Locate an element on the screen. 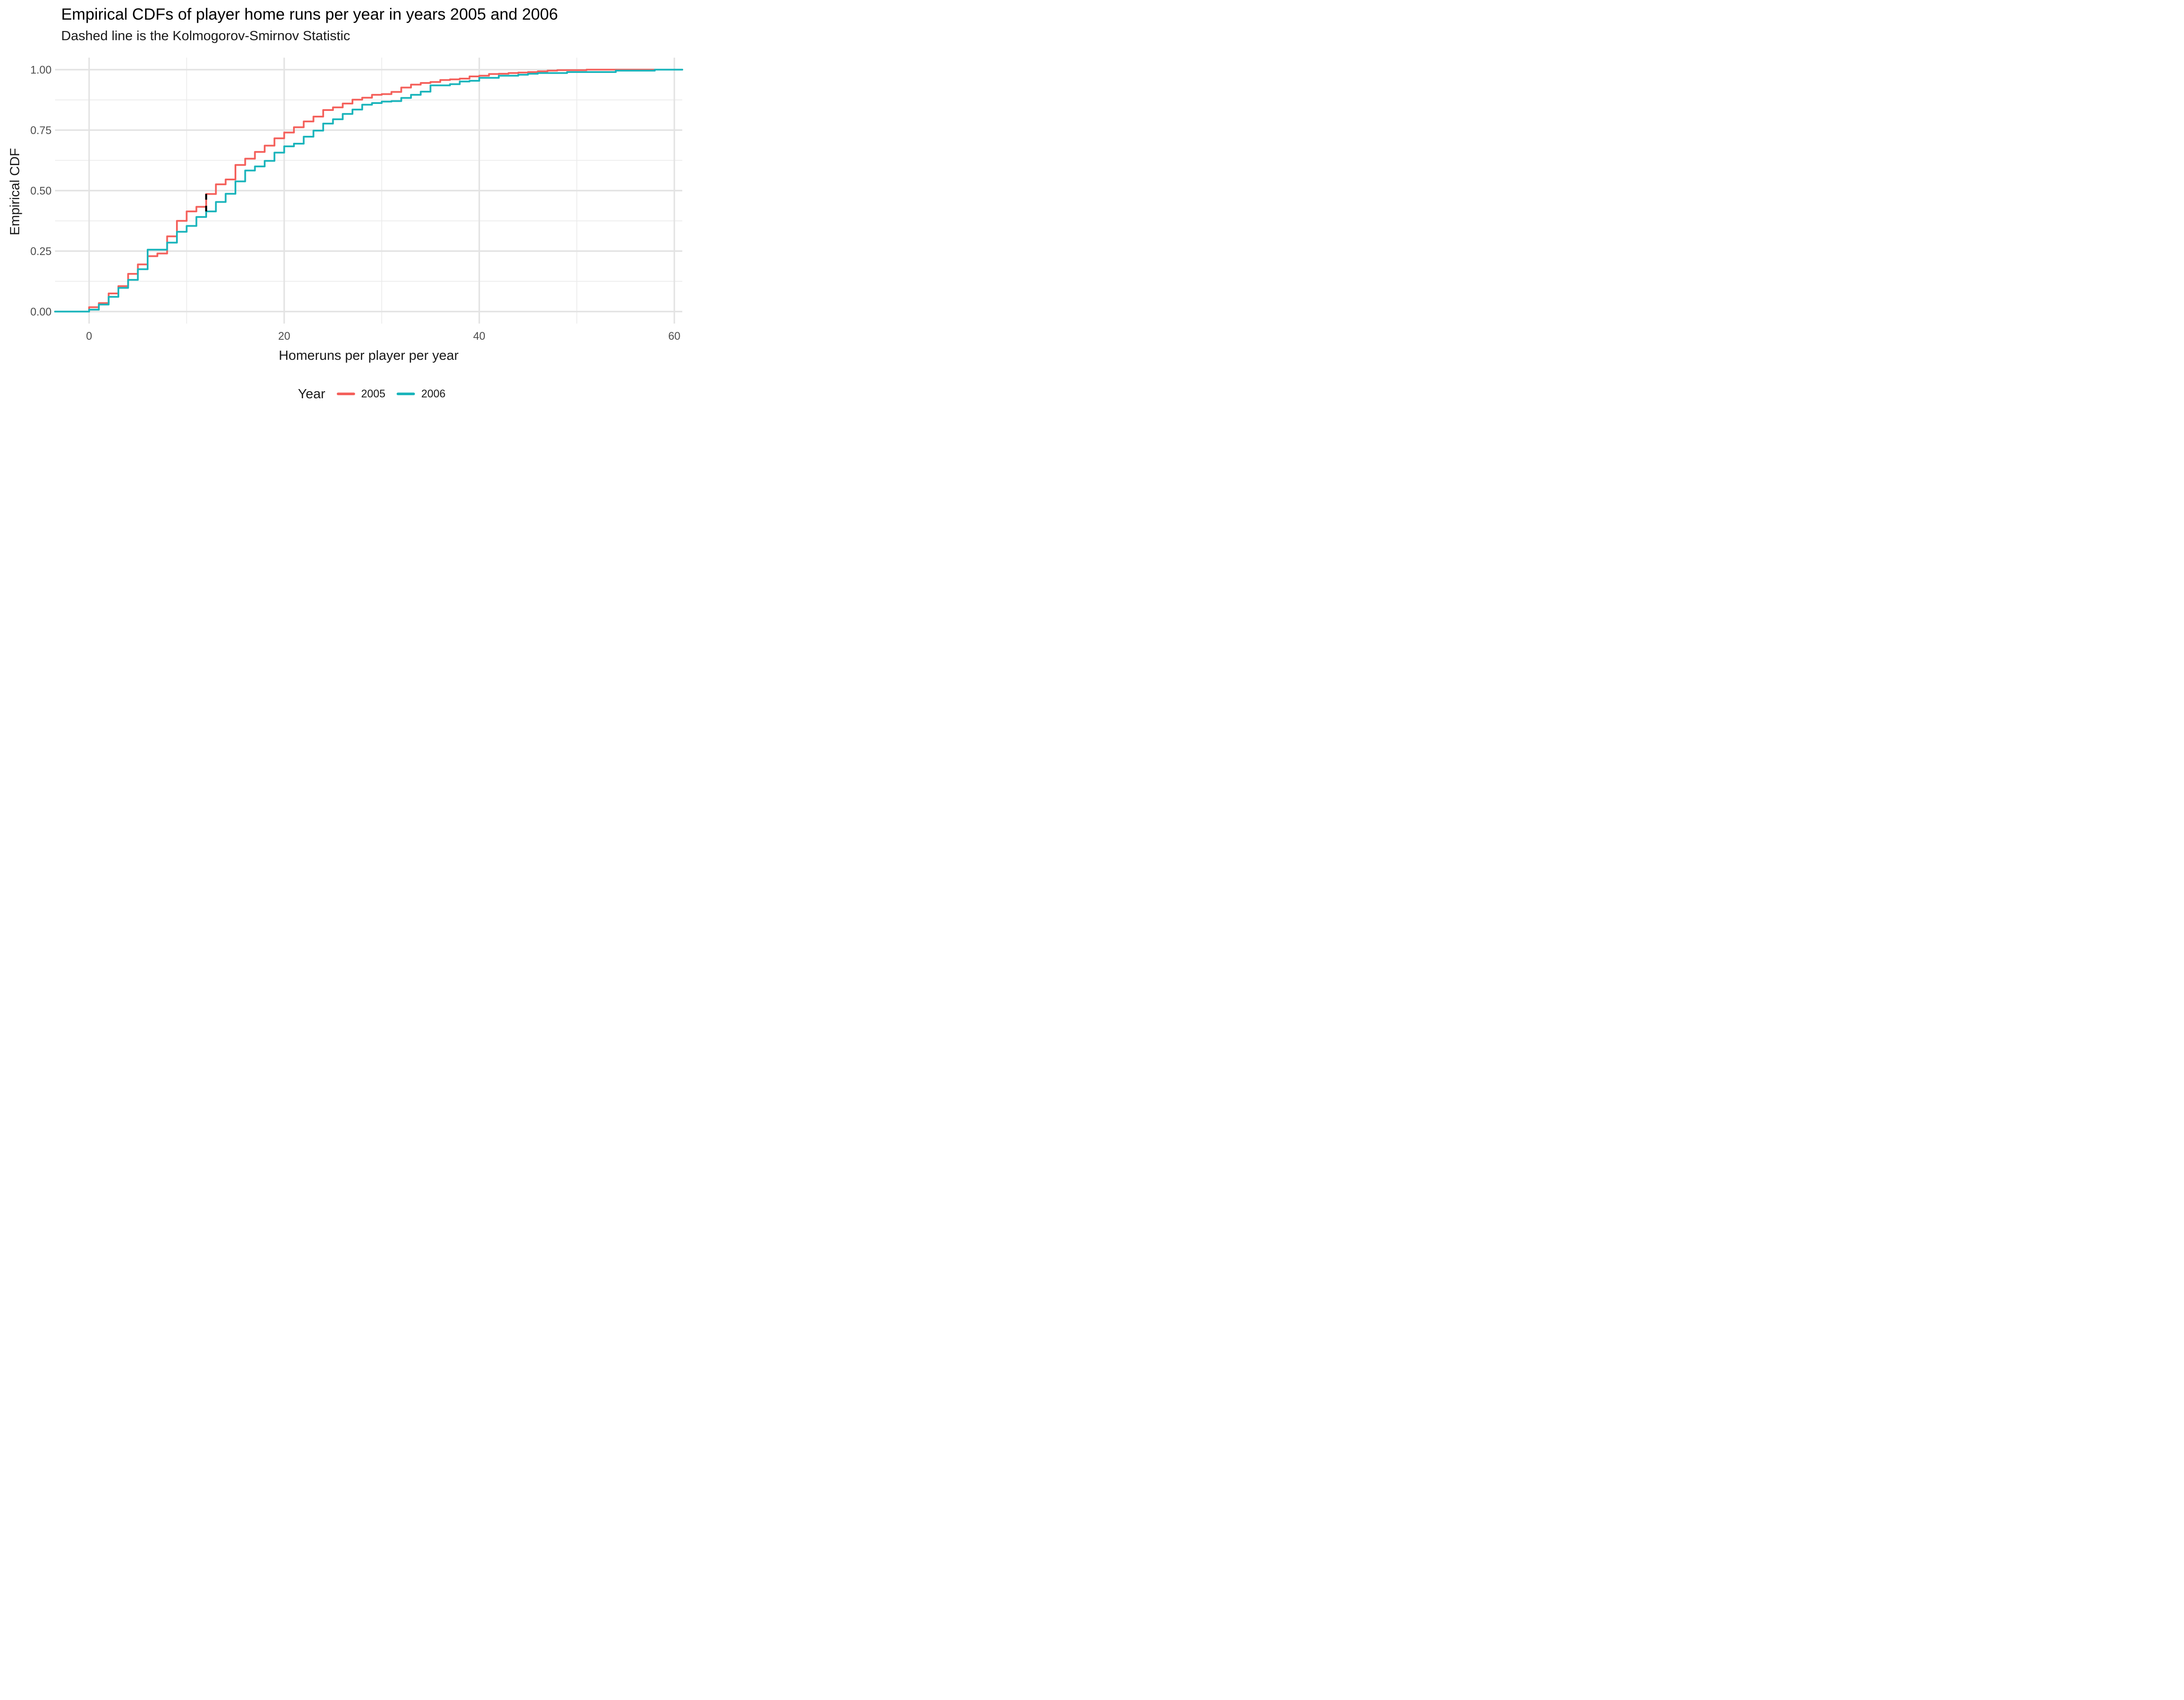 Image resolution: width=2184 pixels, height=1700 pixels. x-tick-label: 20 is located at coordinates (284, 336).